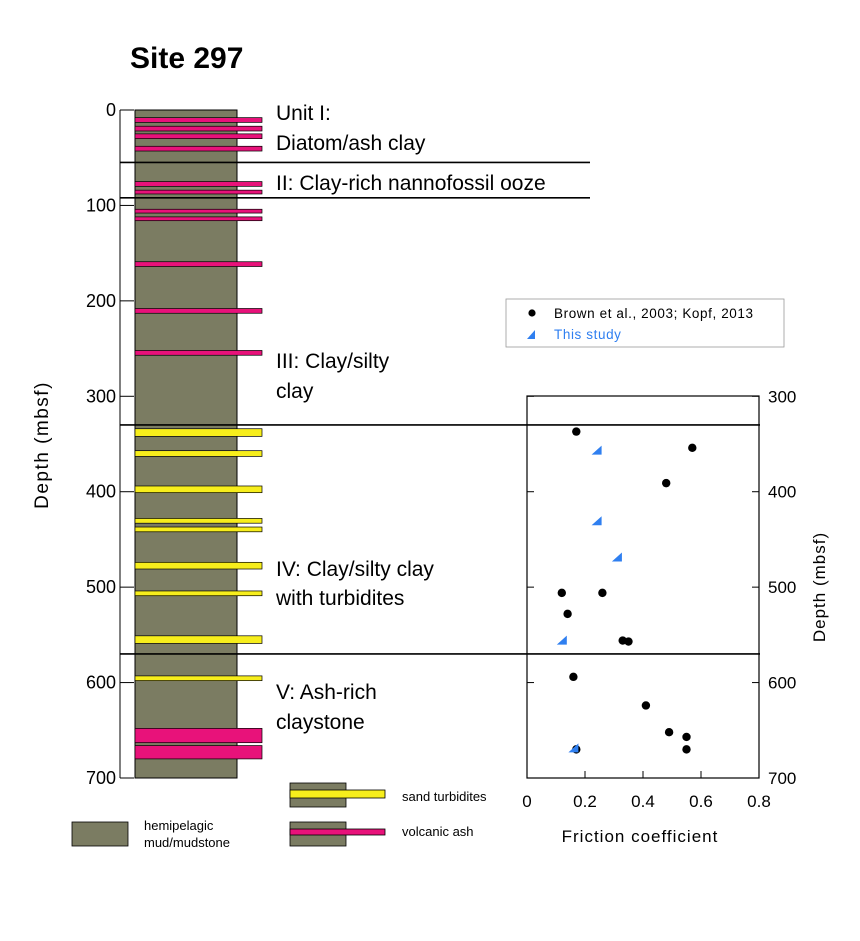 The width and height of the screenshot is (860, 941). Describe the element at coordinates (782, 396) in the screenshot. I see `right-axis-tick-label: 300` at that location.